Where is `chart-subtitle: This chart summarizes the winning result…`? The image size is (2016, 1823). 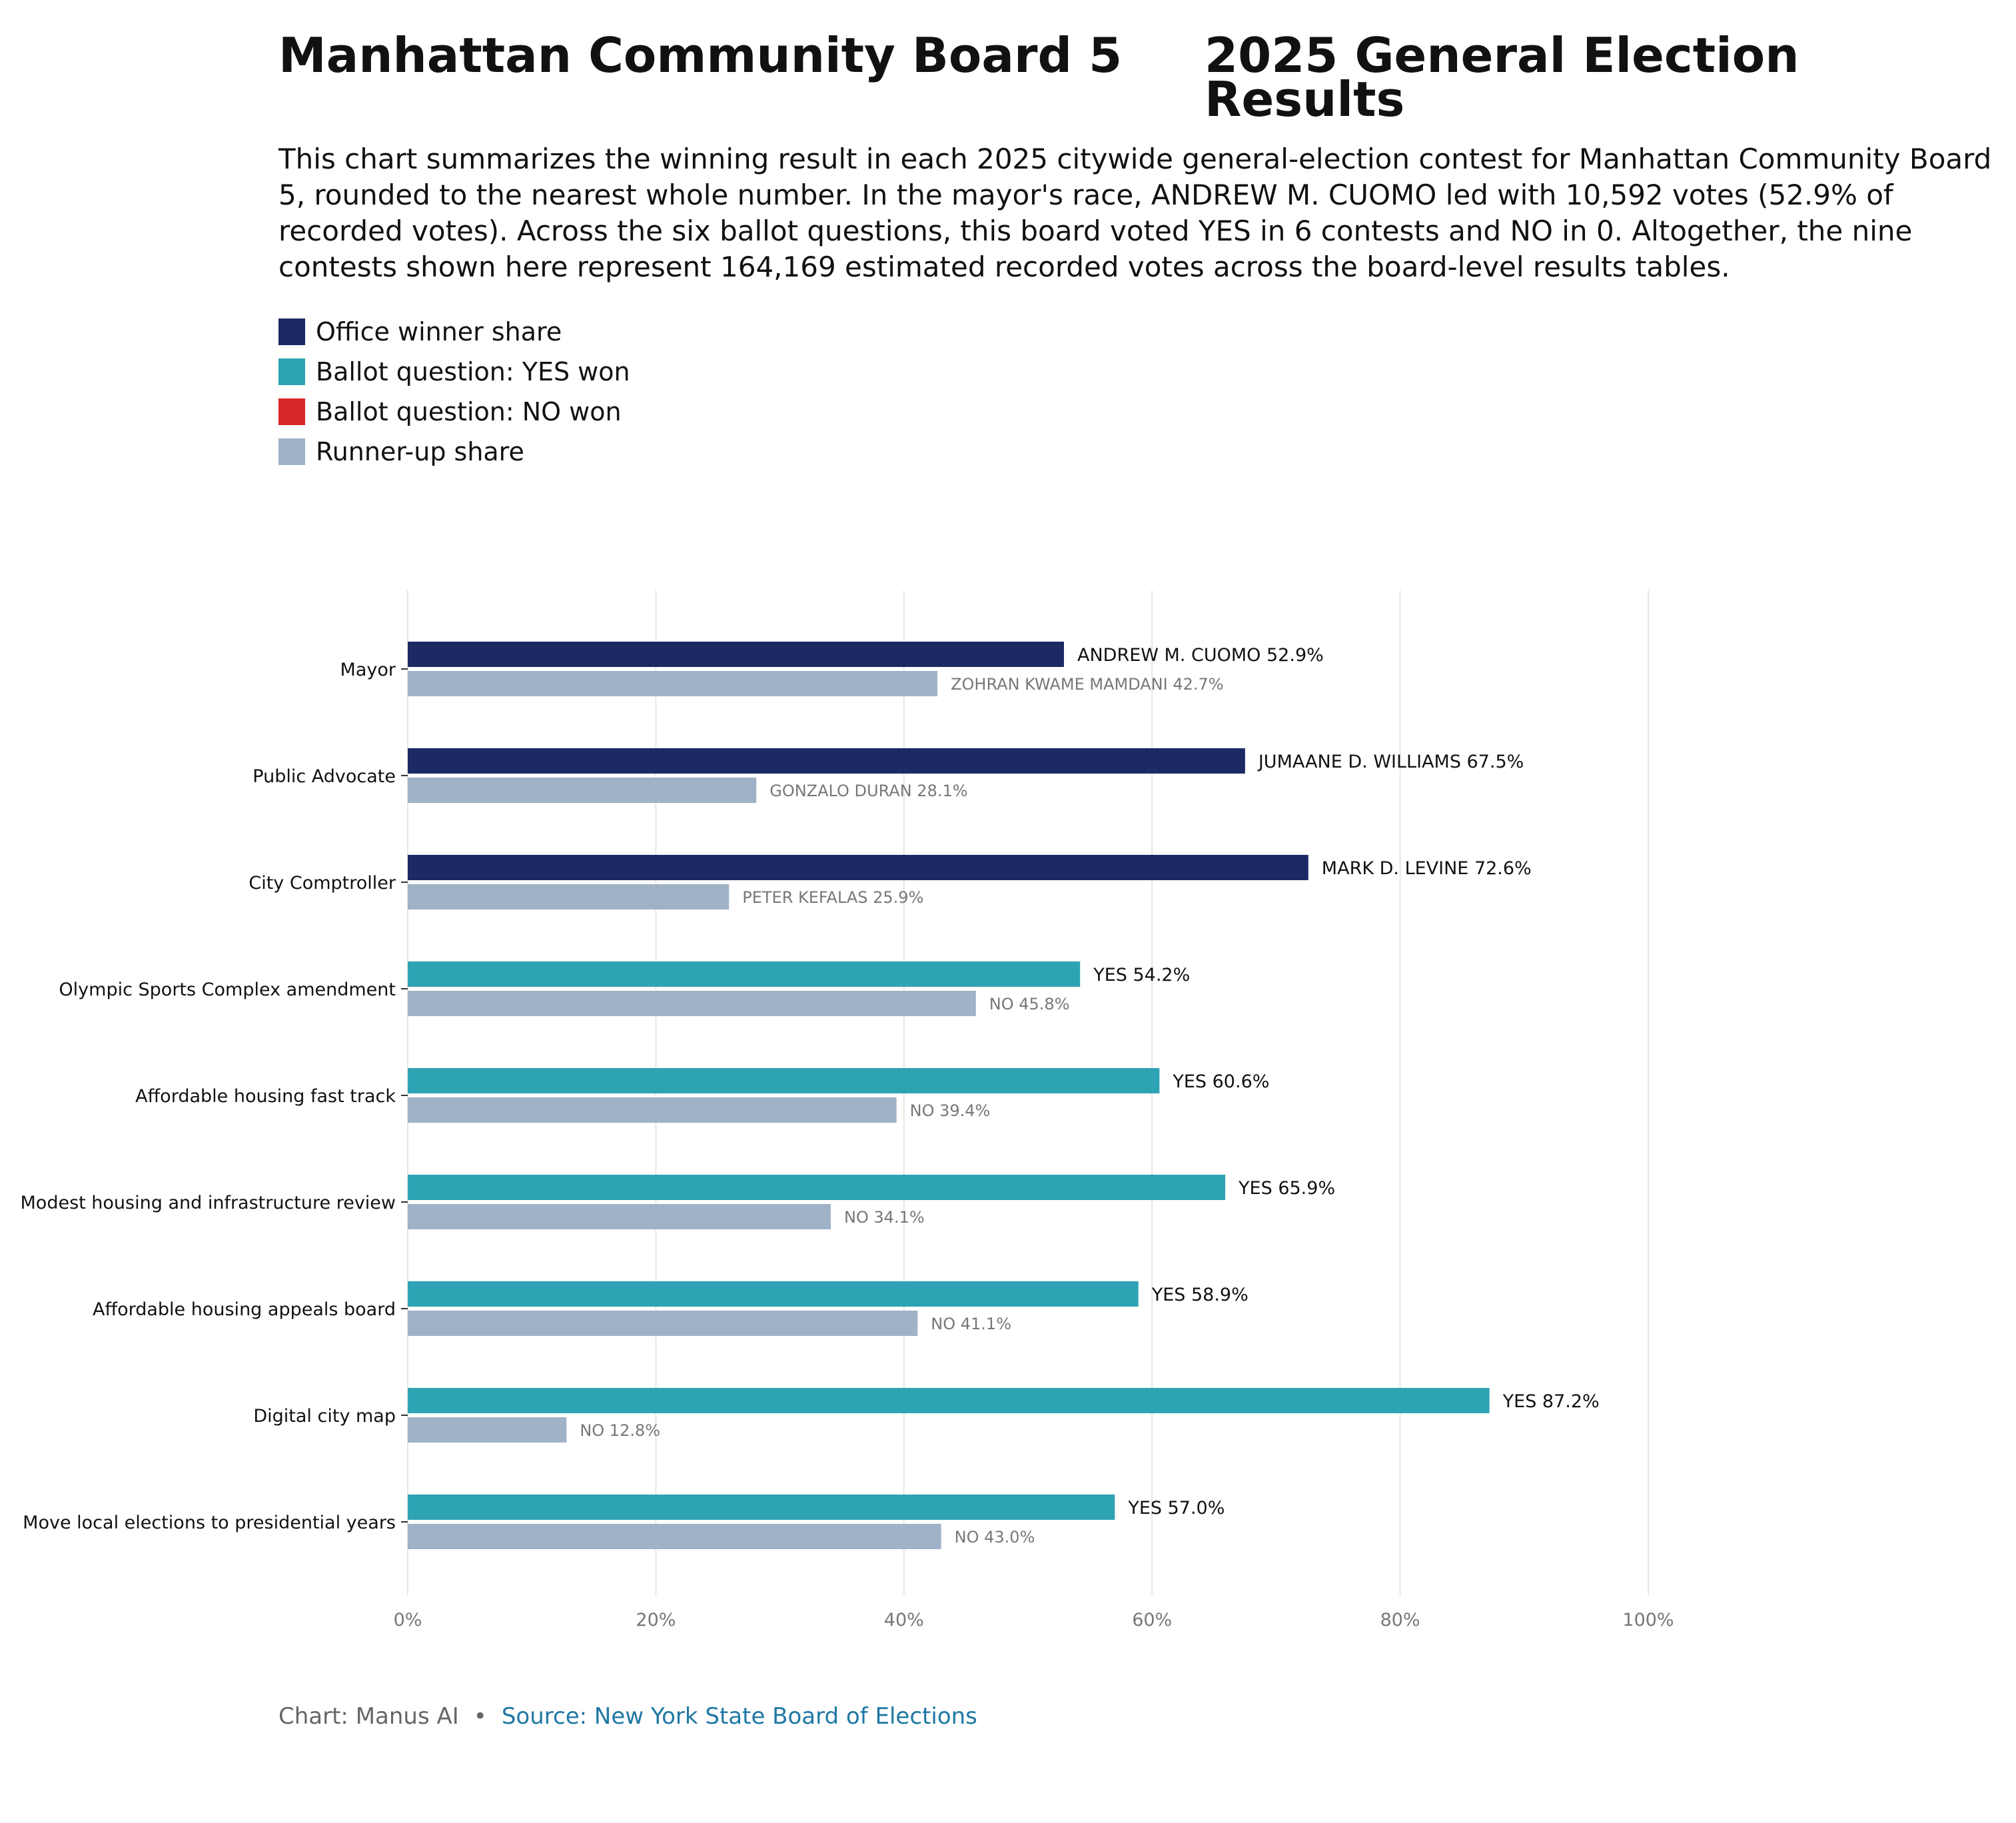 chart-subtitle: This chart summarizes the winning result… is located at coordinates (1135, 213).